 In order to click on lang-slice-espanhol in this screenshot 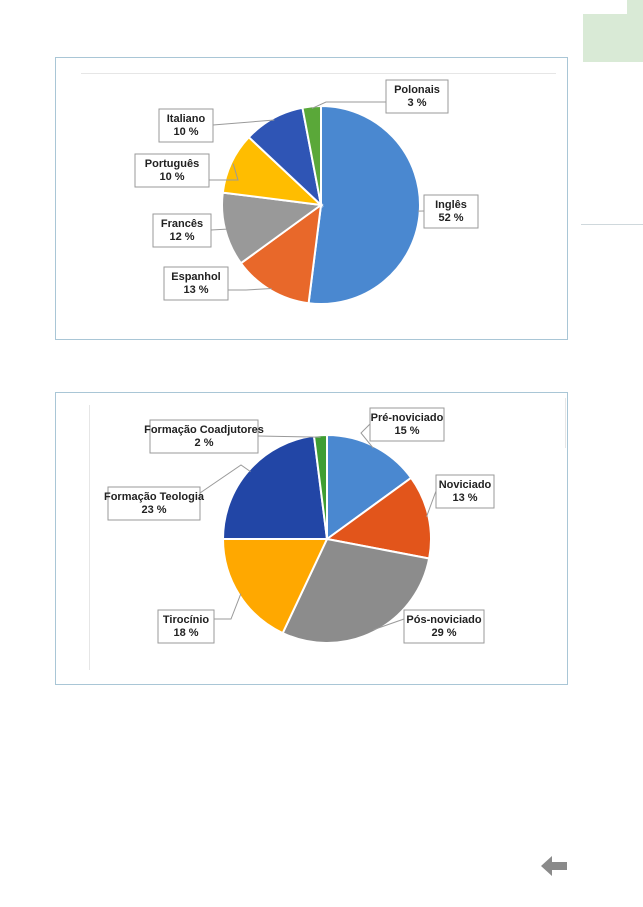, I will do `click(281, 253)`.